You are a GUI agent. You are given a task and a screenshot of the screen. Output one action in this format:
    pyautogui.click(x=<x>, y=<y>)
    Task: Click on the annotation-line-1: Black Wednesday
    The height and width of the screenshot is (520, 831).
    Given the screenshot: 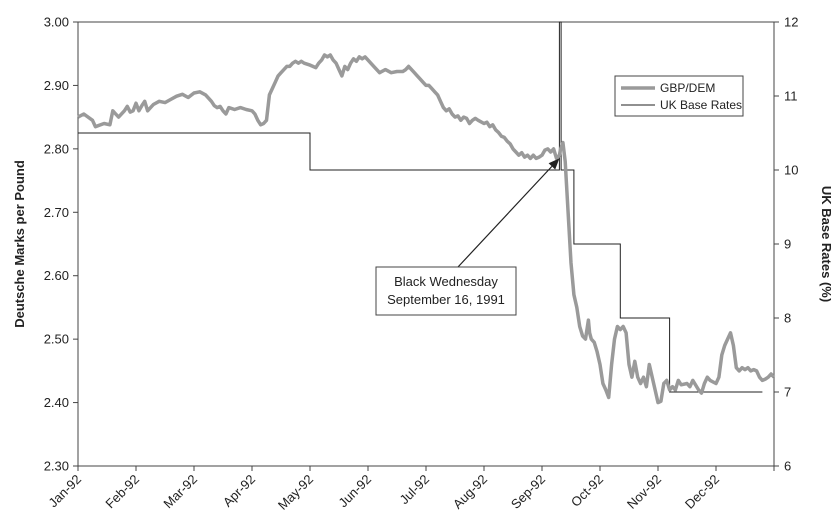 What is the action you would take?
    pyautogui.click(x=446, y=281)
    